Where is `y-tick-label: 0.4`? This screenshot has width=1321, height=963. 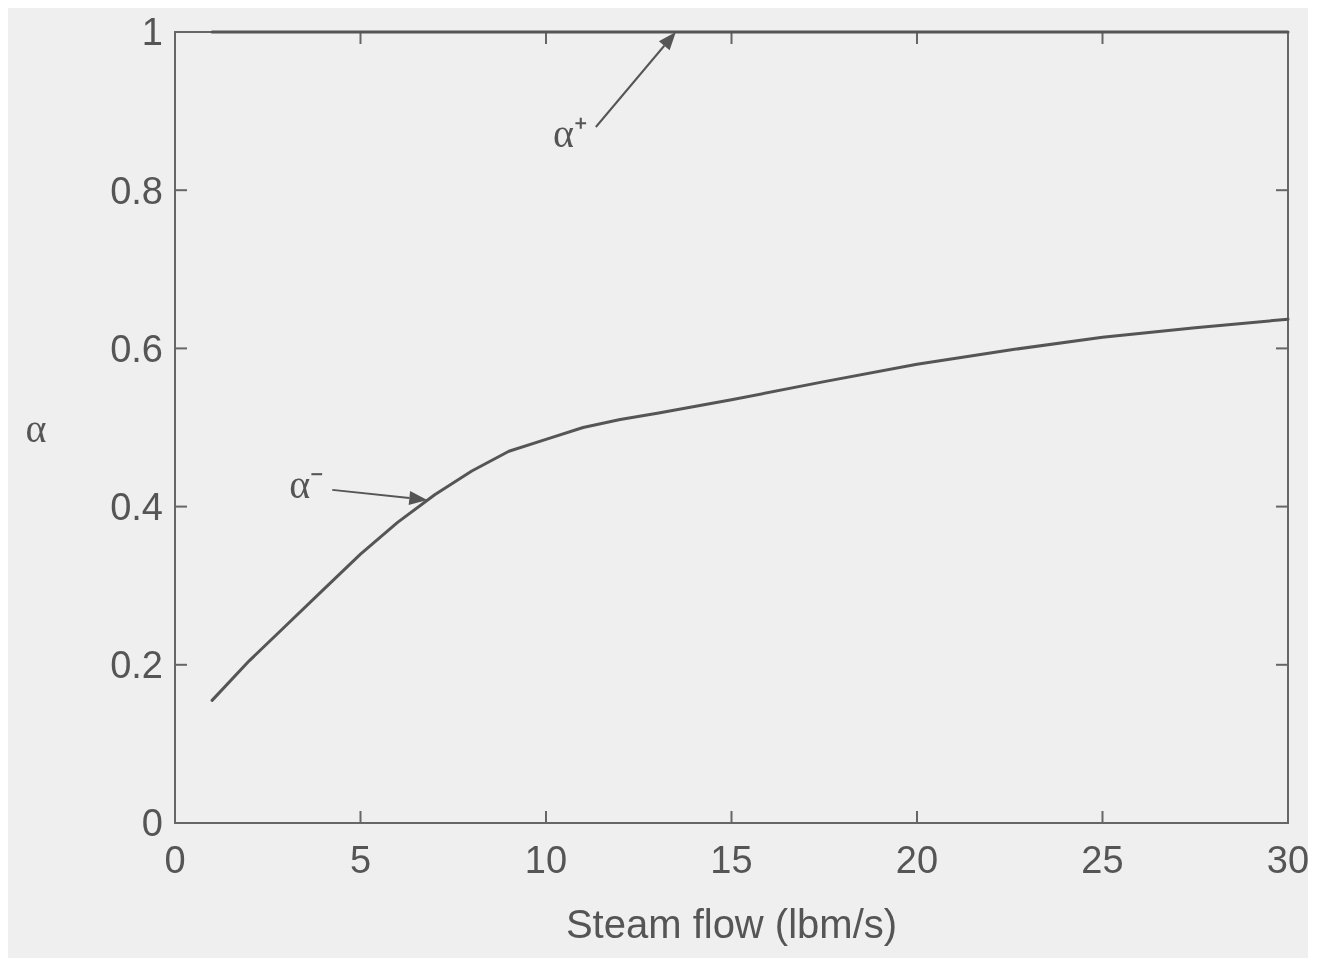
y-tick-label: 0.4 is located at coordinates (136, 506).